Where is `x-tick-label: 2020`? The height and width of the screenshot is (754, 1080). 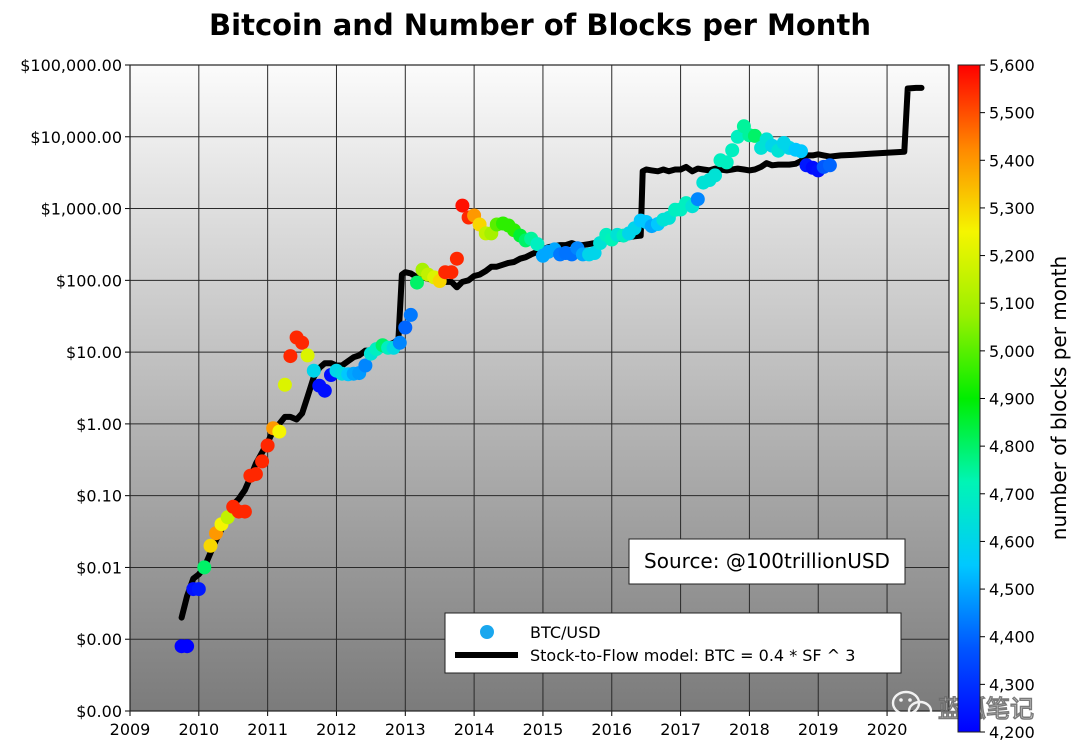
x-tick-label: 2020 is located at coordinates (887, 729).